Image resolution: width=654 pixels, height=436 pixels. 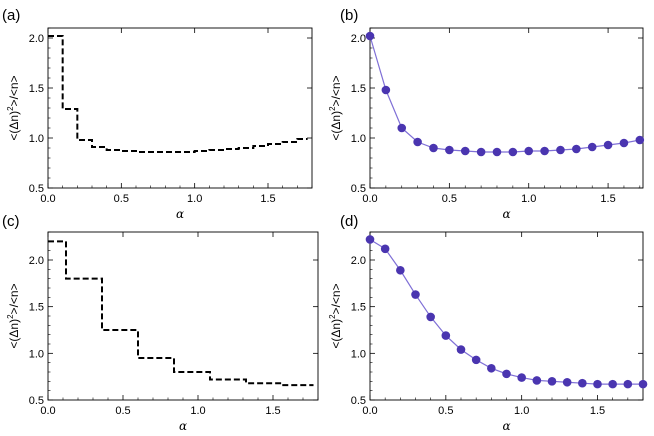 I want to click on panel-3-xtick-label-1: 0.5, so click(x=122, y=411).